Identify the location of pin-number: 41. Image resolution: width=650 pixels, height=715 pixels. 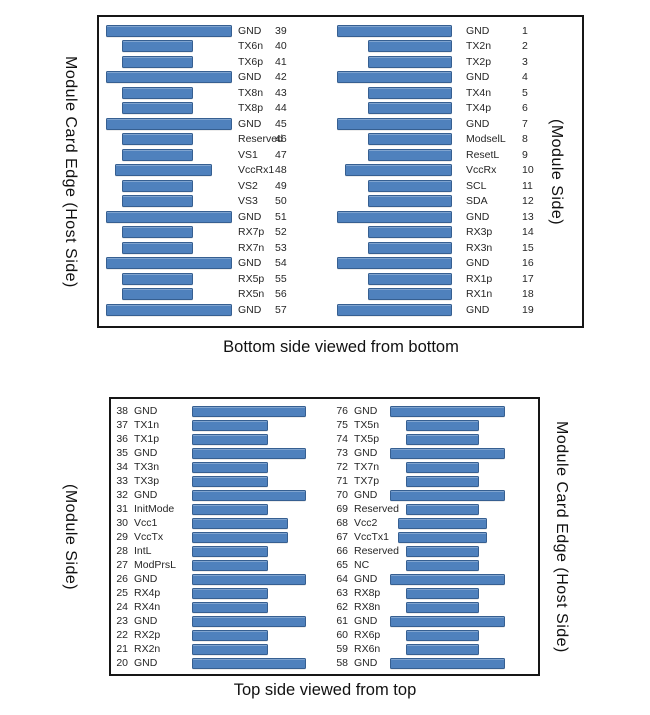
(281, 61).